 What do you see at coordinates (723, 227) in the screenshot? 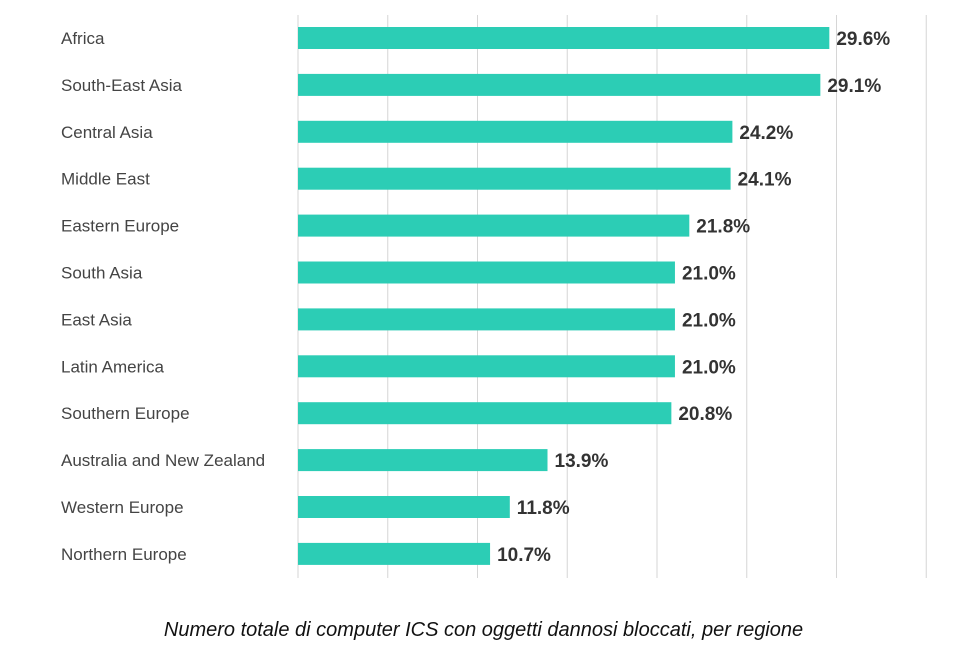
I see `value-label: 21.8%` at bounding box center [723, 227].